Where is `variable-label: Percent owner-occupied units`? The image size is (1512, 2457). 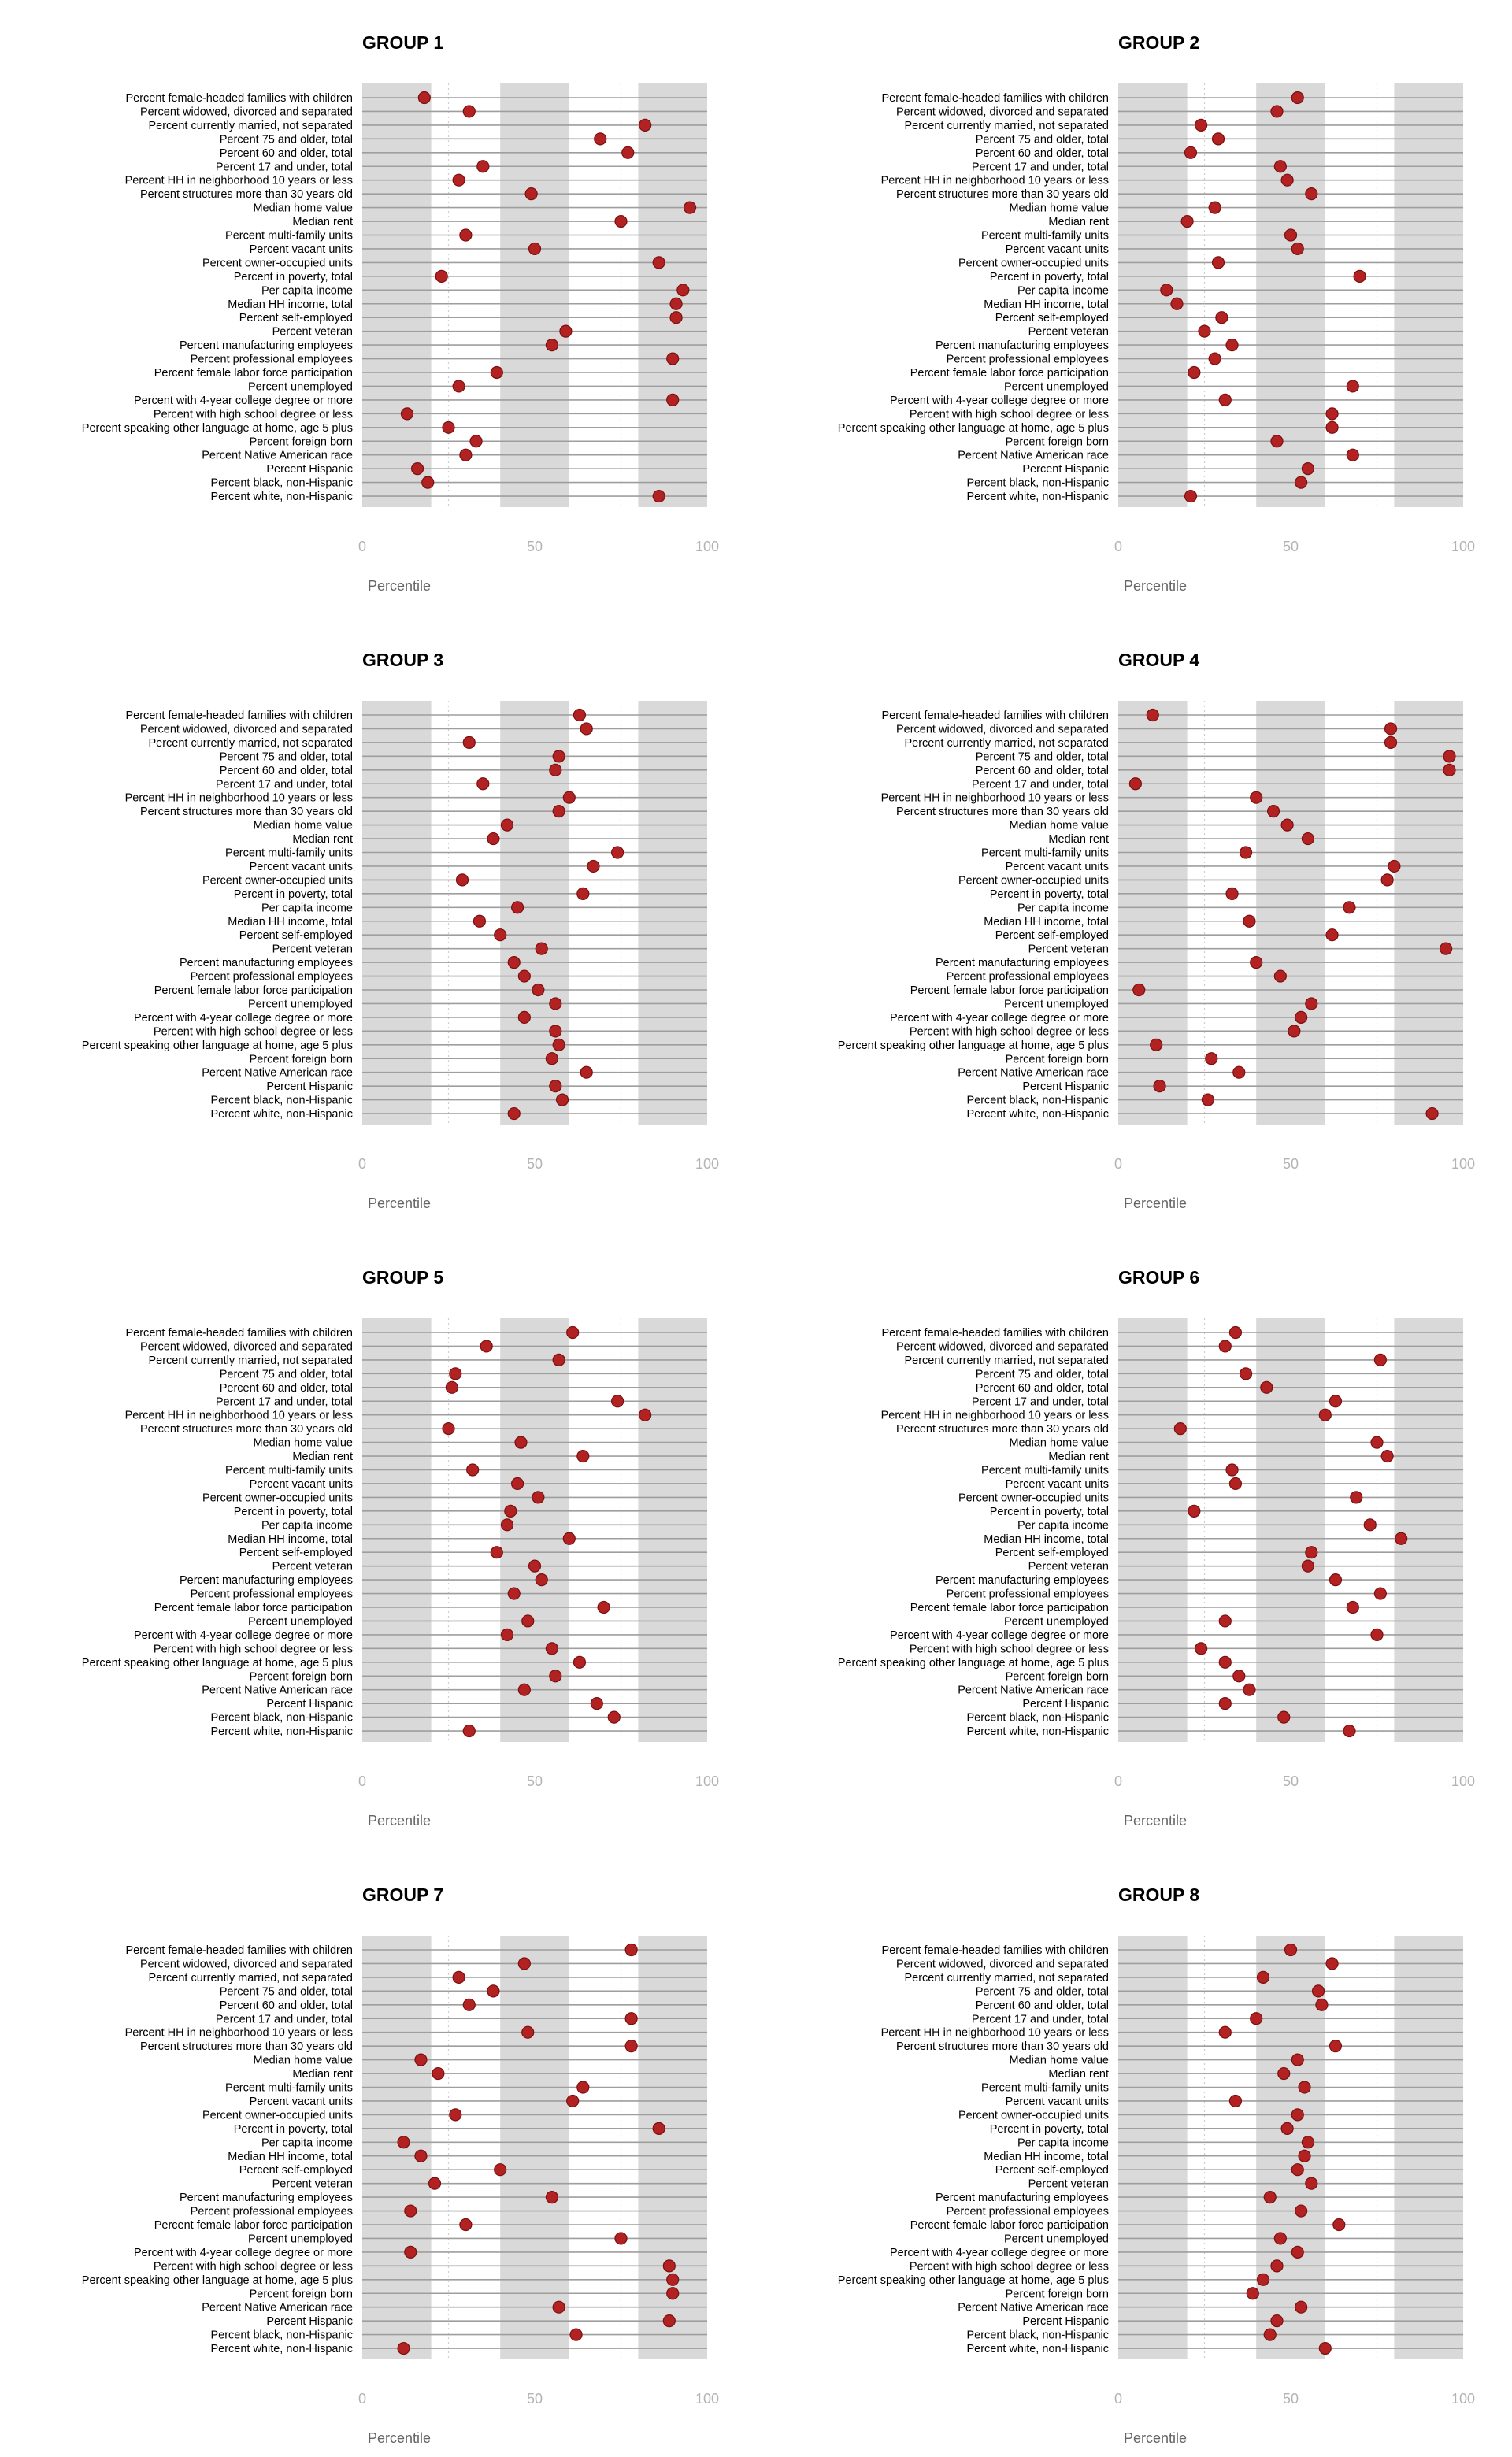 variable-label: Percent owner-occupied units is located at coordinates (1033, 2115).